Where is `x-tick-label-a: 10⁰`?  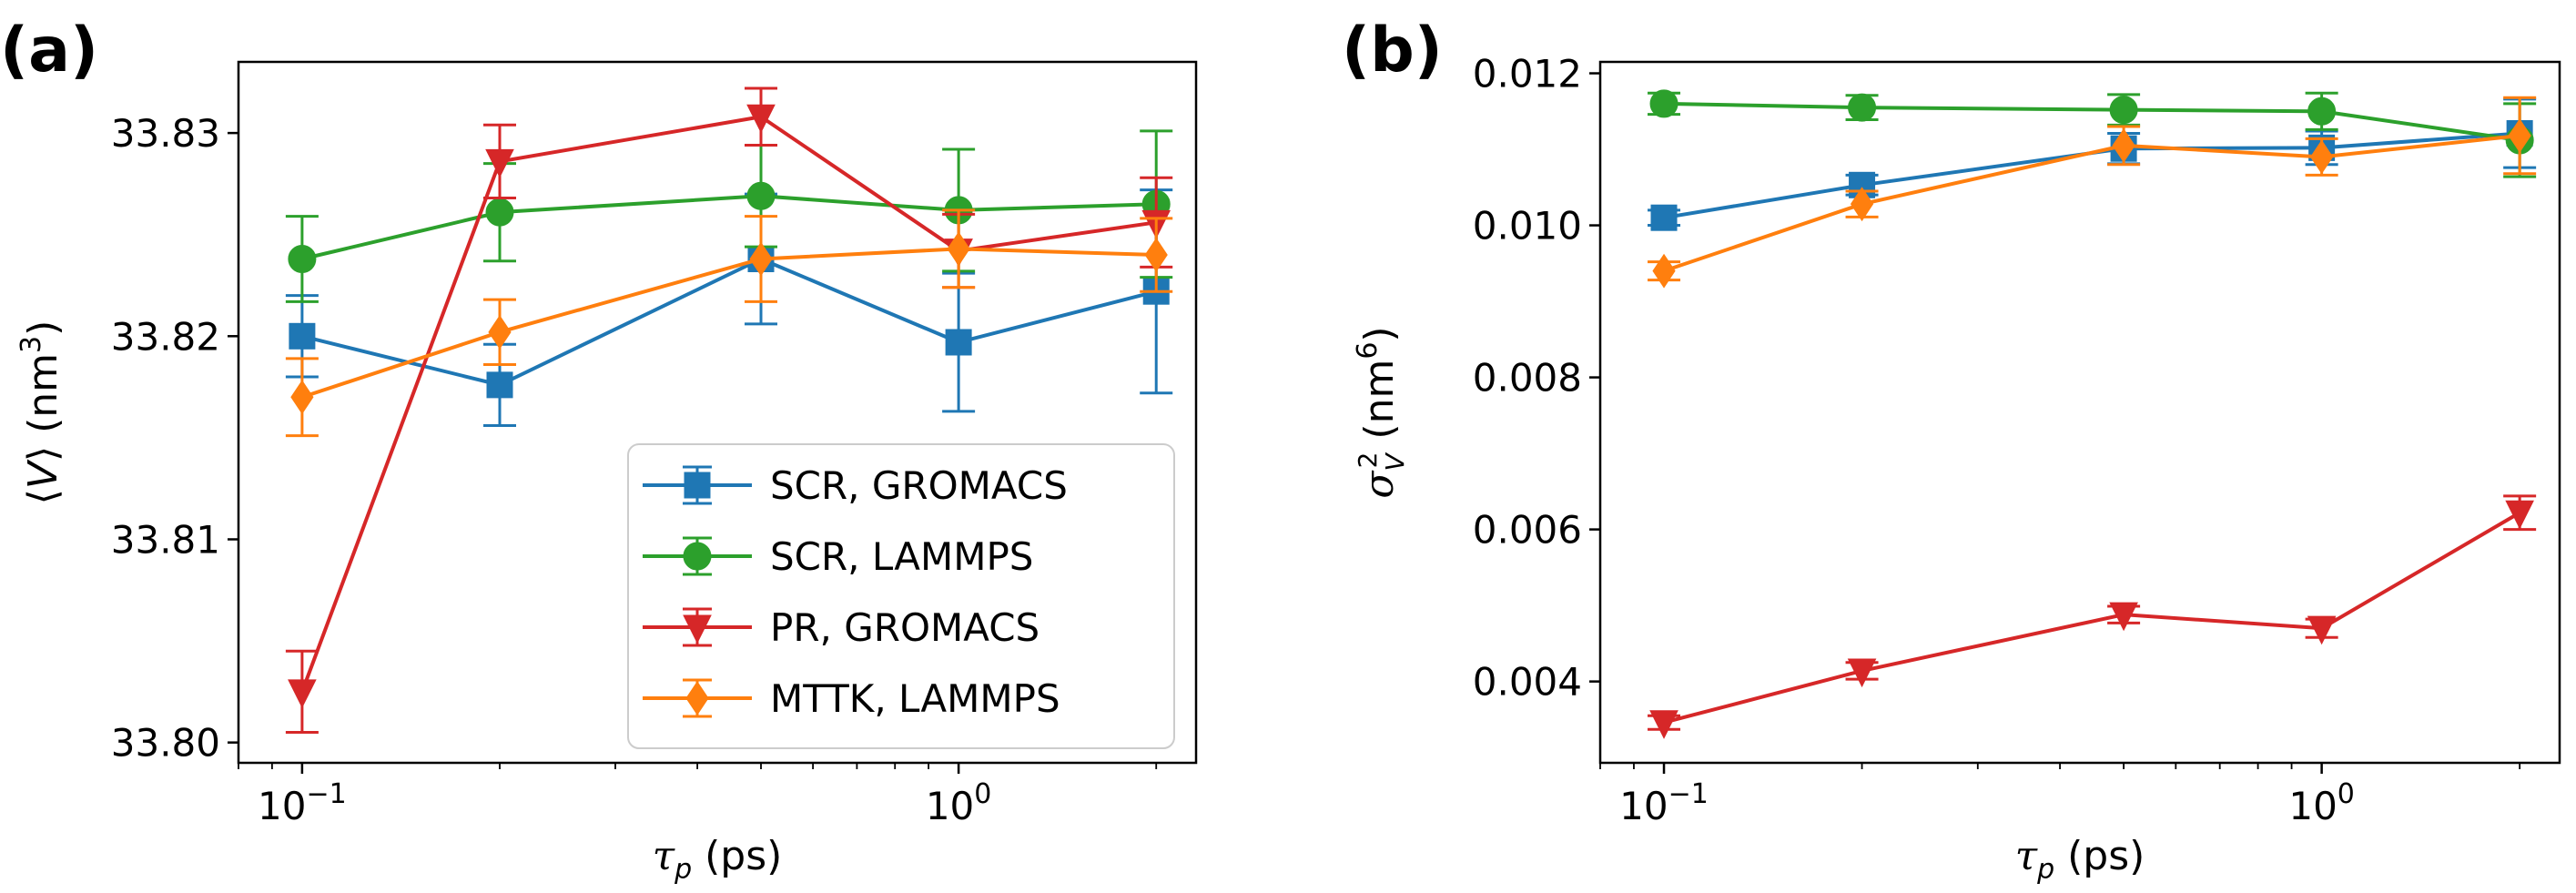
x-tick-label-a: 10⁰ is located at coordinates (959, 803).